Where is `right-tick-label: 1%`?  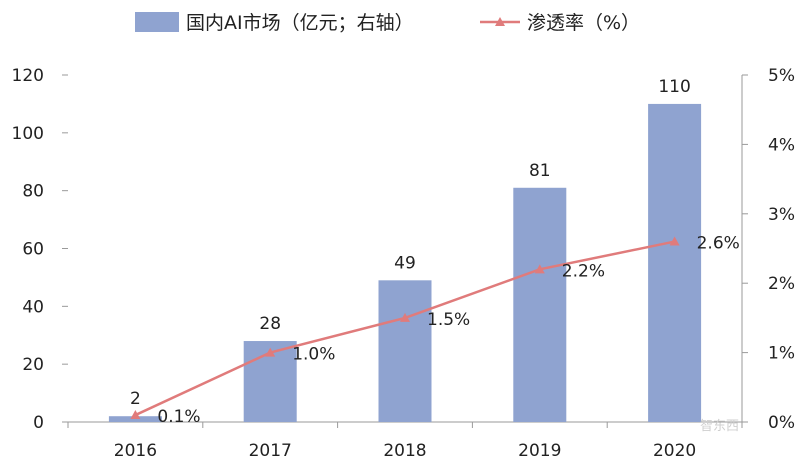
right-tick-label: 1% is located at coordinates (781, 354).